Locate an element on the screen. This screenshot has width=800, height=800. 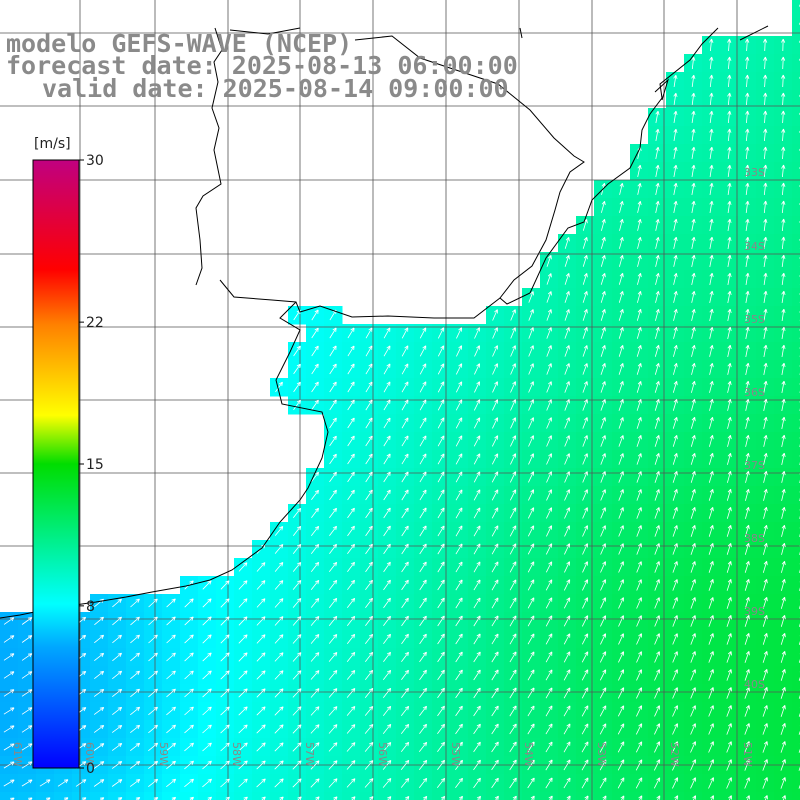
colorbar-tick-label: 30 is located at coordinates (95, 161).